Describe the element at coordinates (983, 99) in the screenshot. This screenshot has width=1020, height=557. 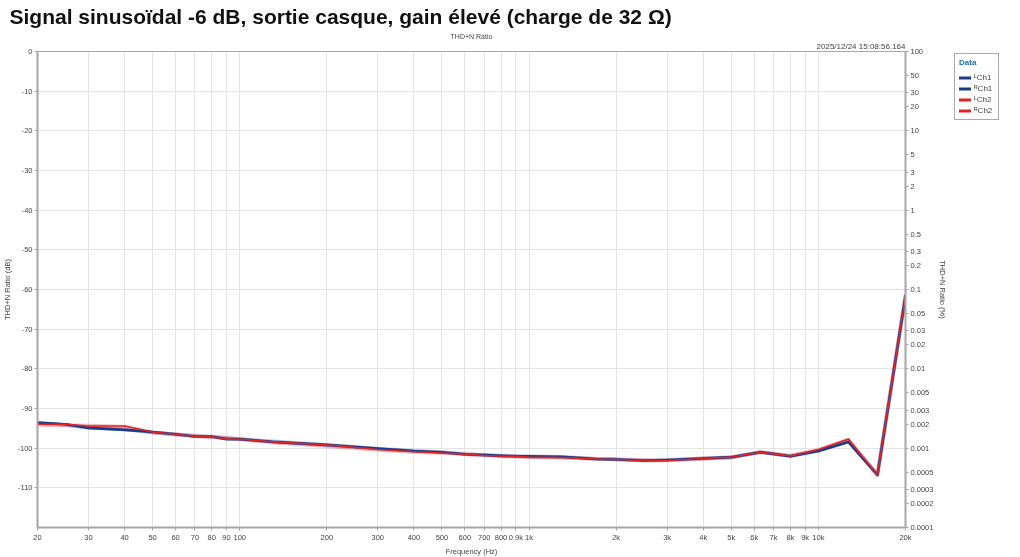
I see `legend-label: ᴸCh2` at that location.